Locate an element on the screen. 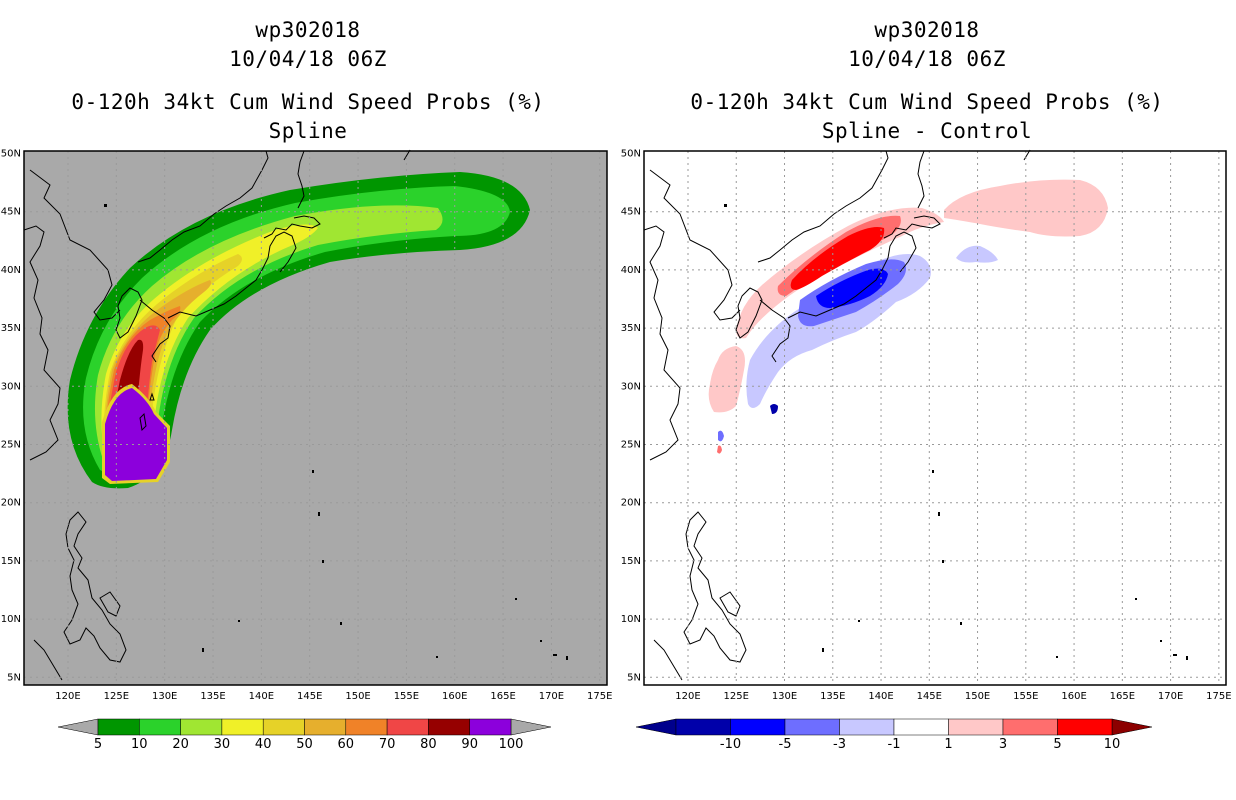  colorbar-label: -1 is located at coordinates (894, 744).